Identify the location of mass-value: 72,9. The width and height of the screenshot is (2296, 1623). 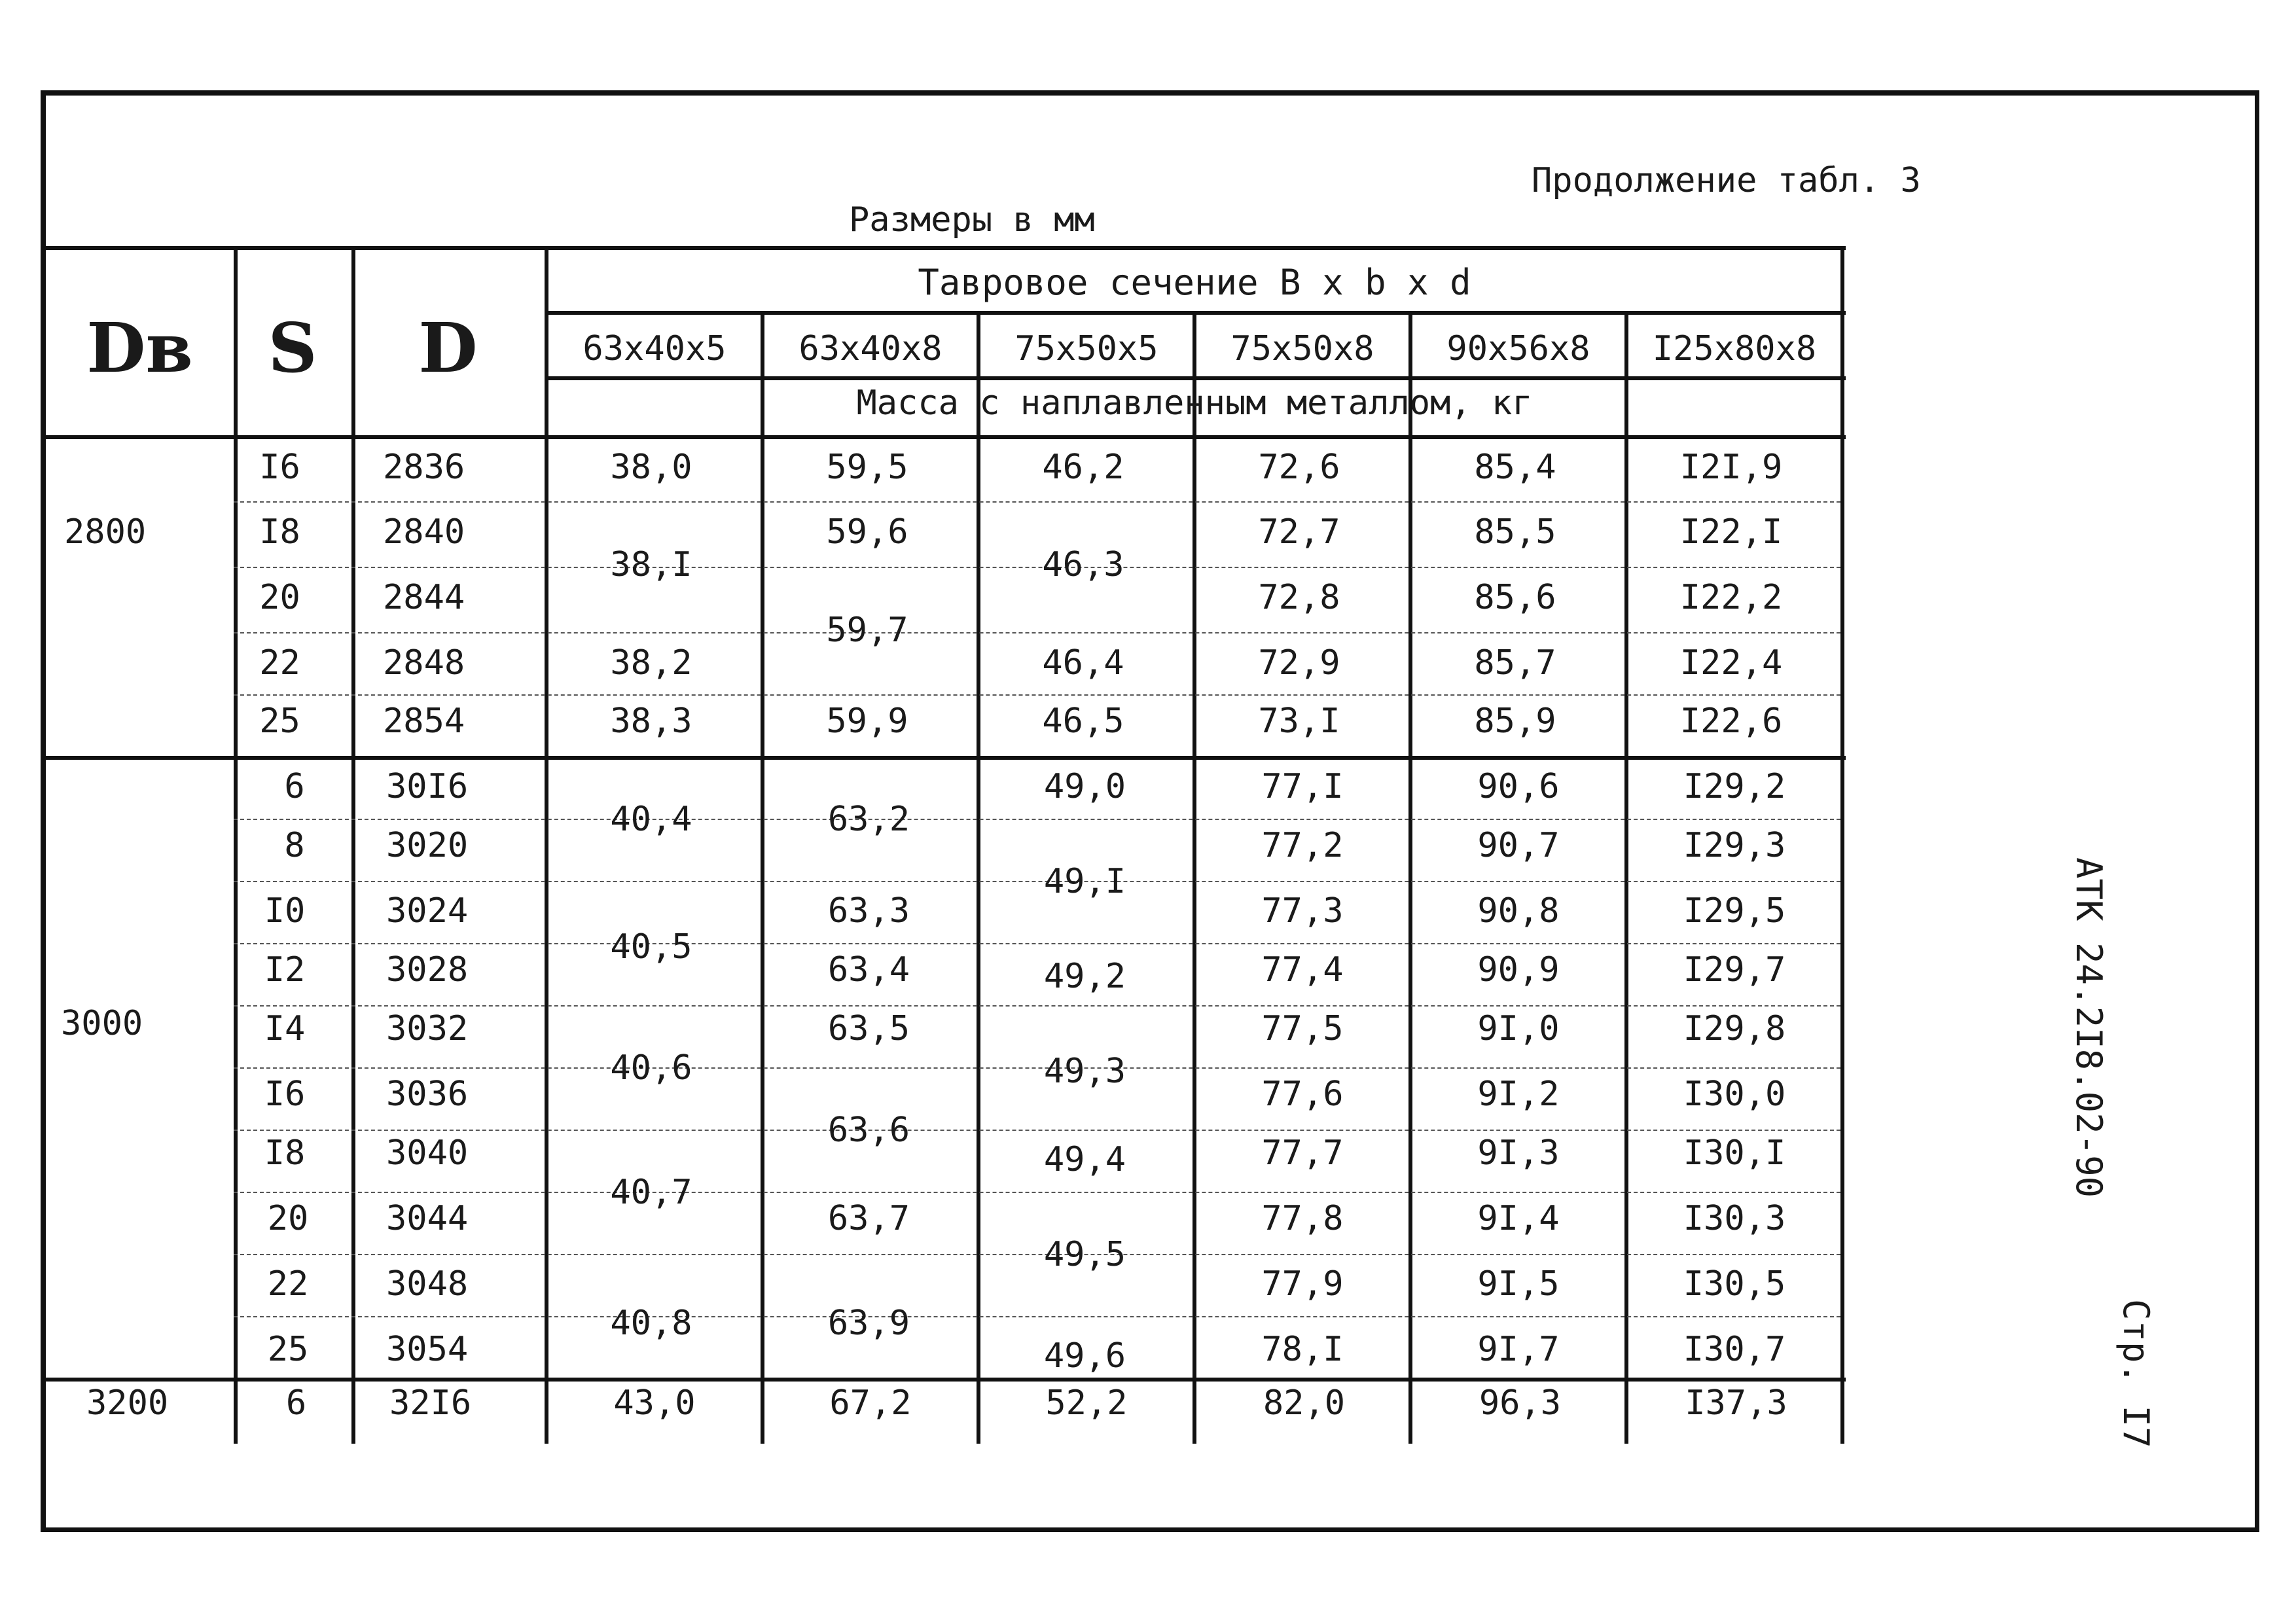
(1299, 663).